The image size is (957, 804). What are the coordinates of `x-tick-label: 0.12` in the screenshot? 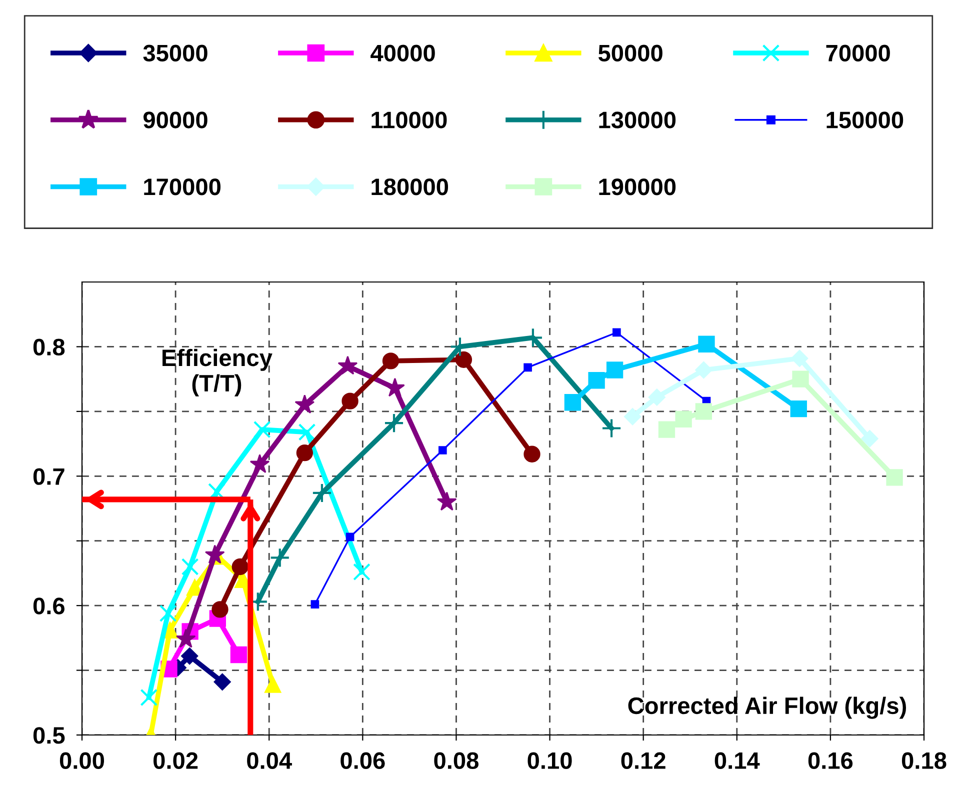 It's located at (643, 761).